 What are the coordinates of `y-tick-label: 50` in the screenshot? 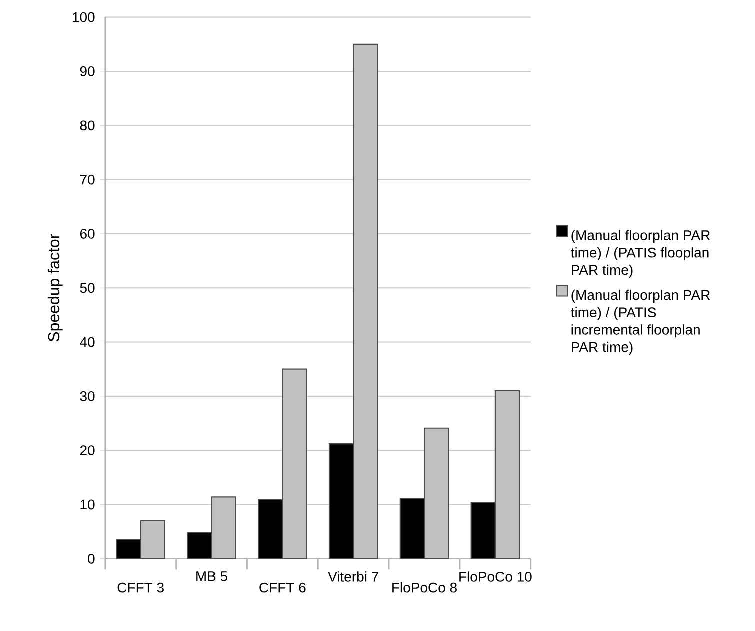 It's located at (87, 288).